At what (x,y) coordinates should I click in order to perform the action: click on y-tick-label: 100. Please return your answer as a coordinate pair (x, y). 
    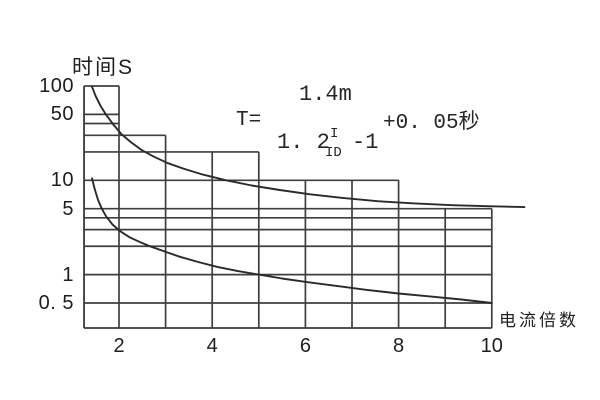
    Looking at the image, I should click on (56, 86).